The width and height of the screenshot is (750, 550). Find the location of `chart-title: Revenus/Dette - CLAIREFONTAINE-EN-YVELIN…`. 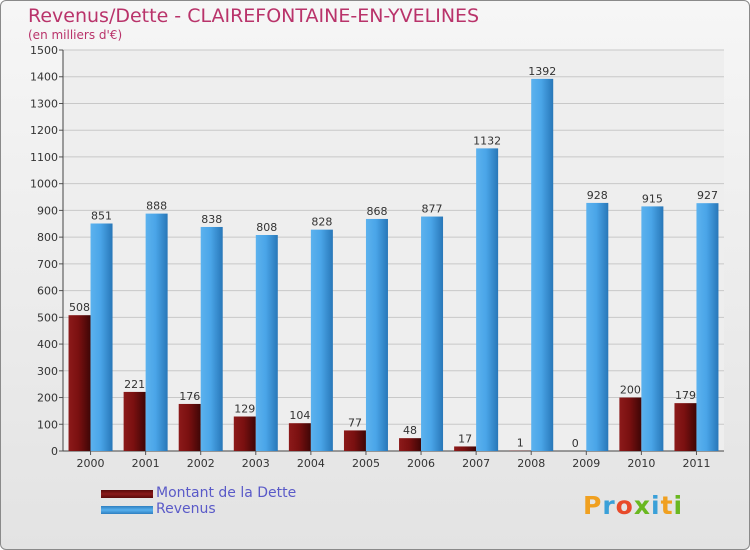

chart-title: Revenus/Dette - CLAIREFONTAINE-EN-YVELIN… is located at coordinates (254, 16).